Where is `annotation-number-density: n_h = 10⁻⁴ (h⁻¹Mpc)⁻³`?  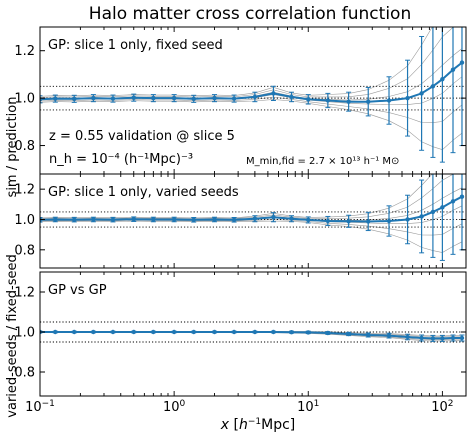 annotation-number-density: n_h = 10⁻⁴ (h⁻¹Mpc)⁻³ is located at coordinates (121, 159).